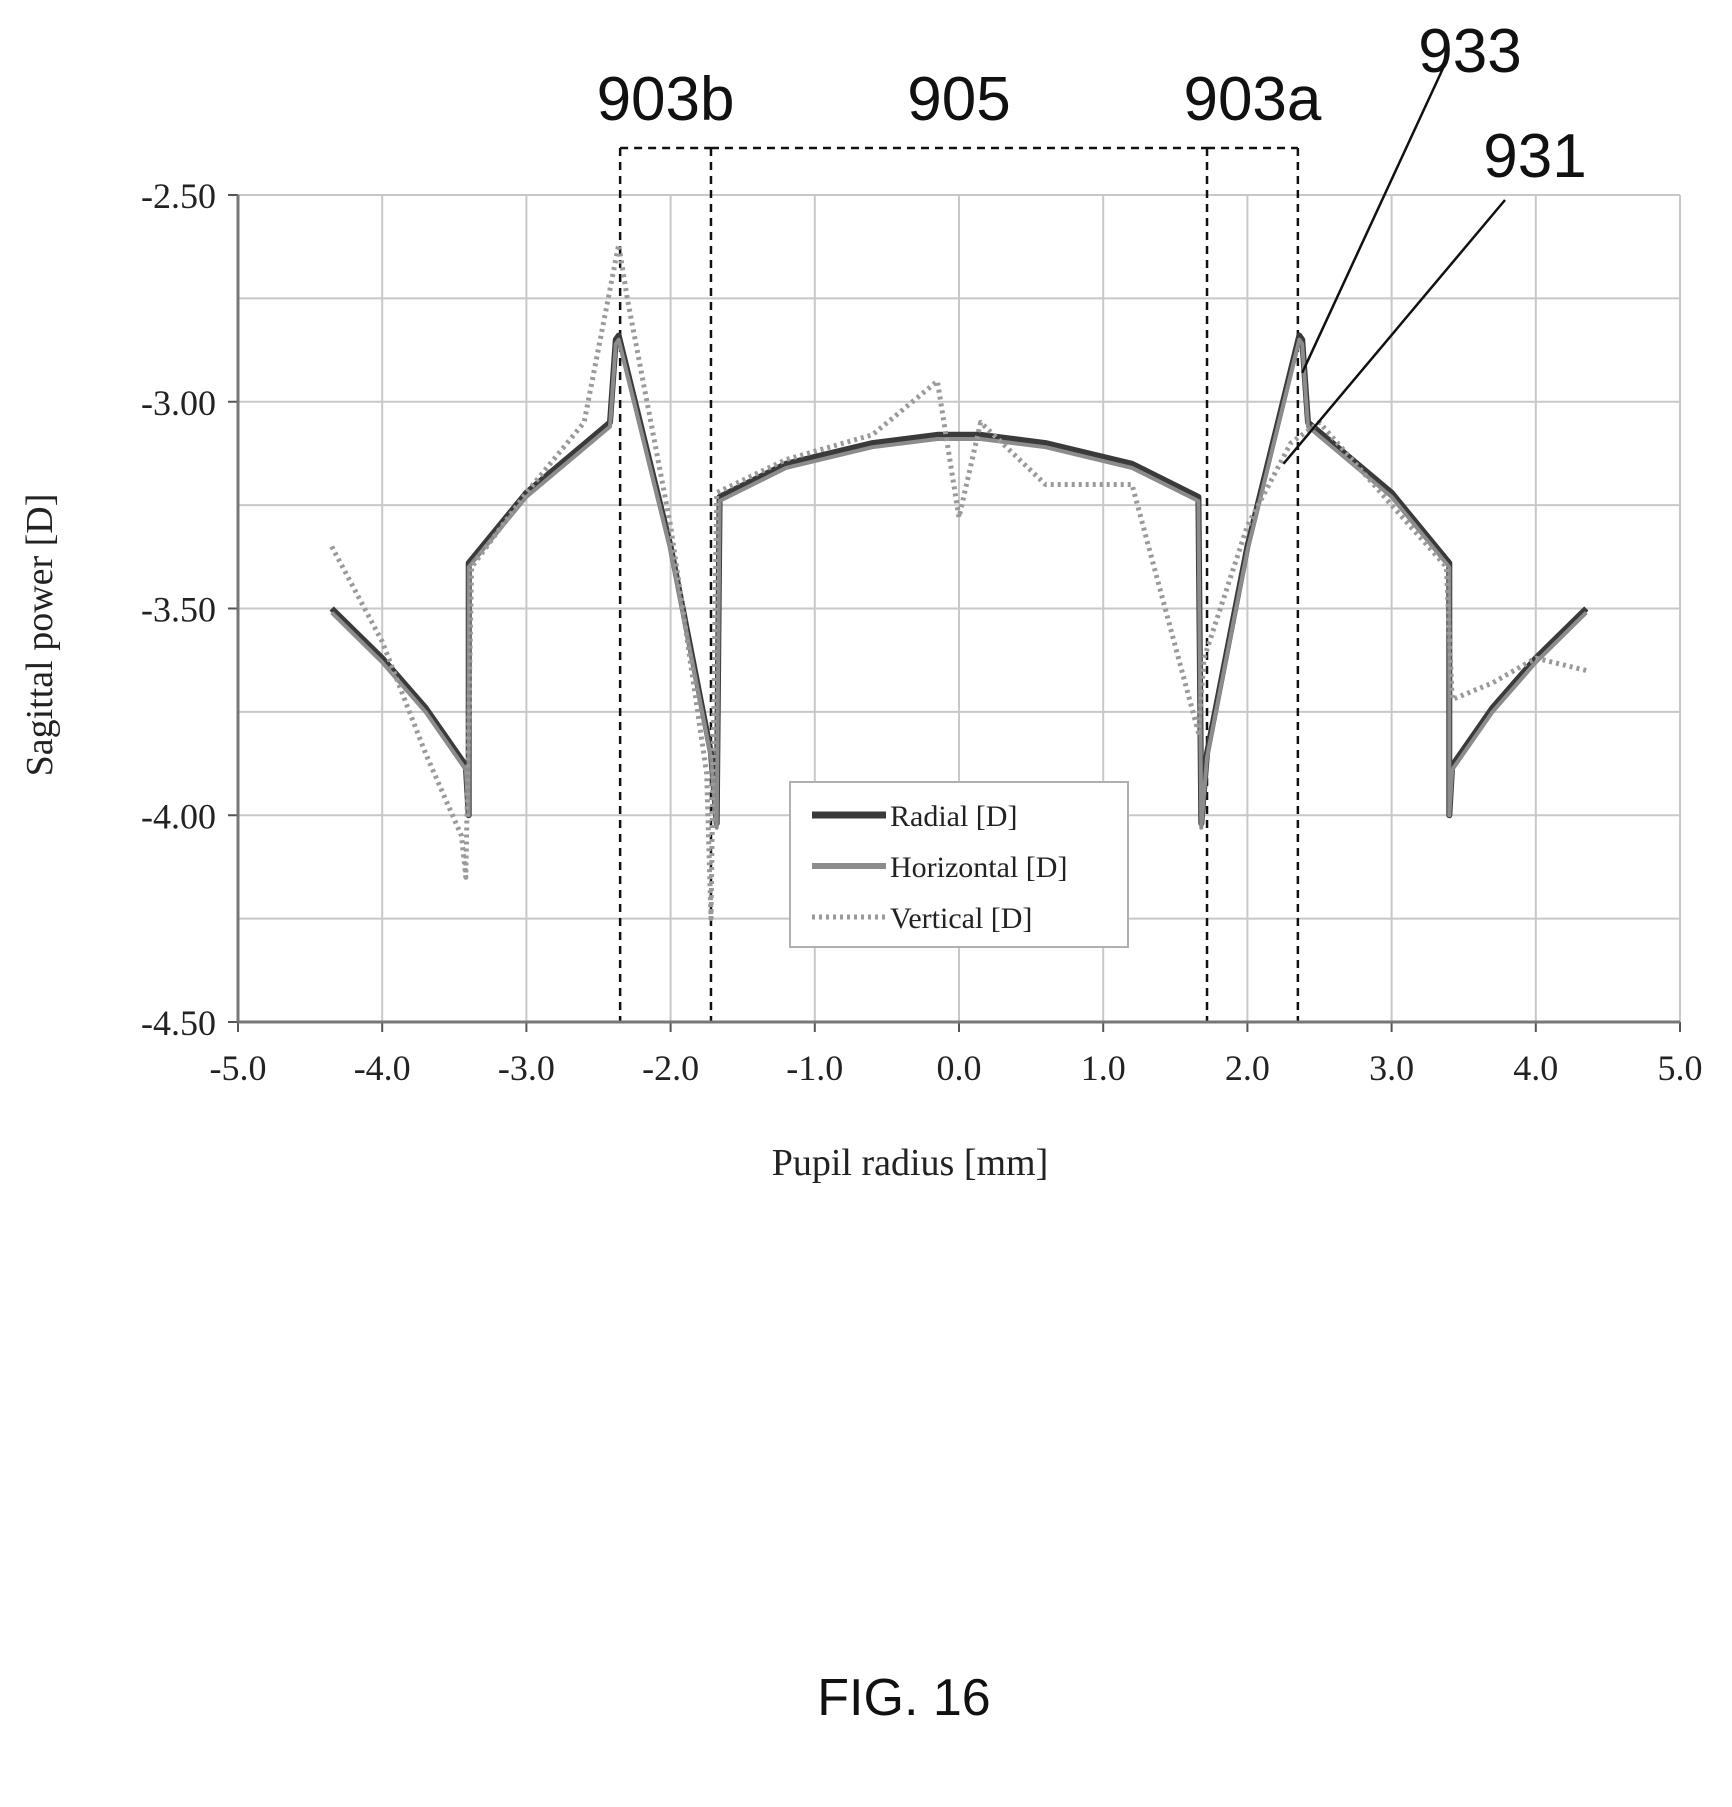 Image resolution: width=1732 pixels, height=1807 pixels. Describe the element at coordinates (814, 1068) in the screenshot. I see `x-tick-label-4: -1.0` at that location.